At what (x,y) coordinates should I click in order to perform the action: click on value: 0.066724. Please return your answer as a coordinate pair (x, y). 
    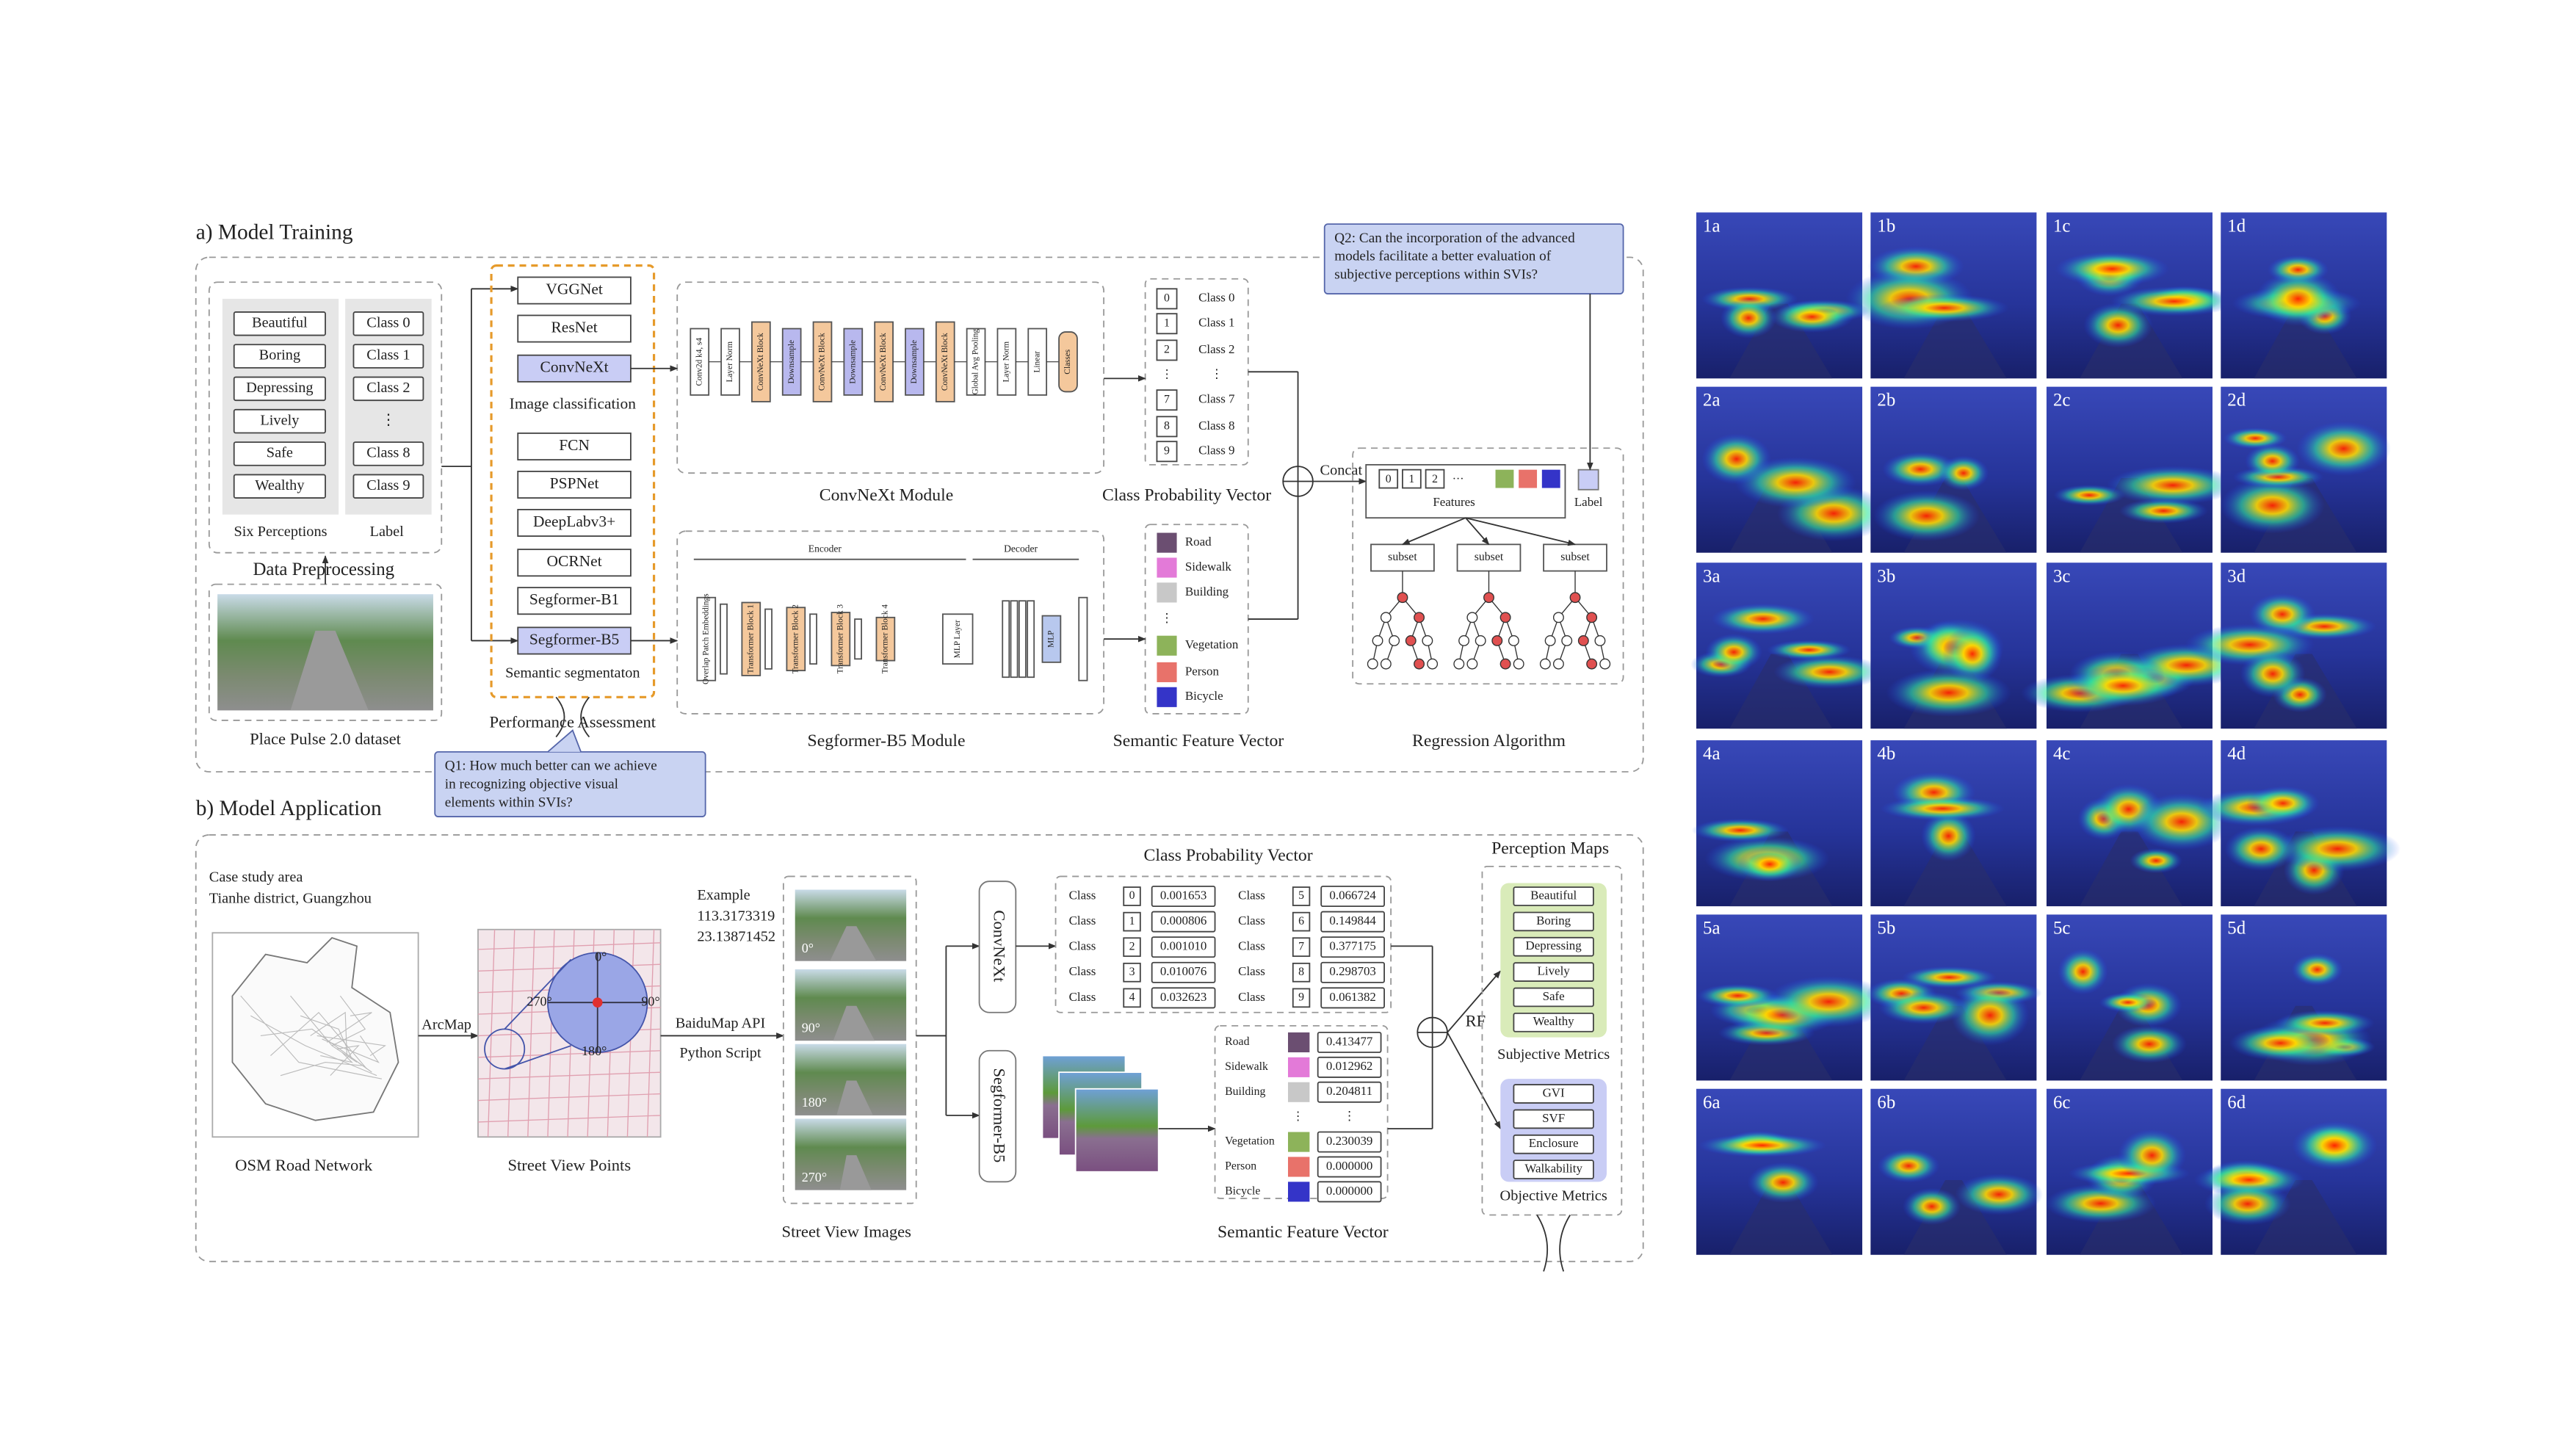
    Looking at the image, I should click on (1352, 895).